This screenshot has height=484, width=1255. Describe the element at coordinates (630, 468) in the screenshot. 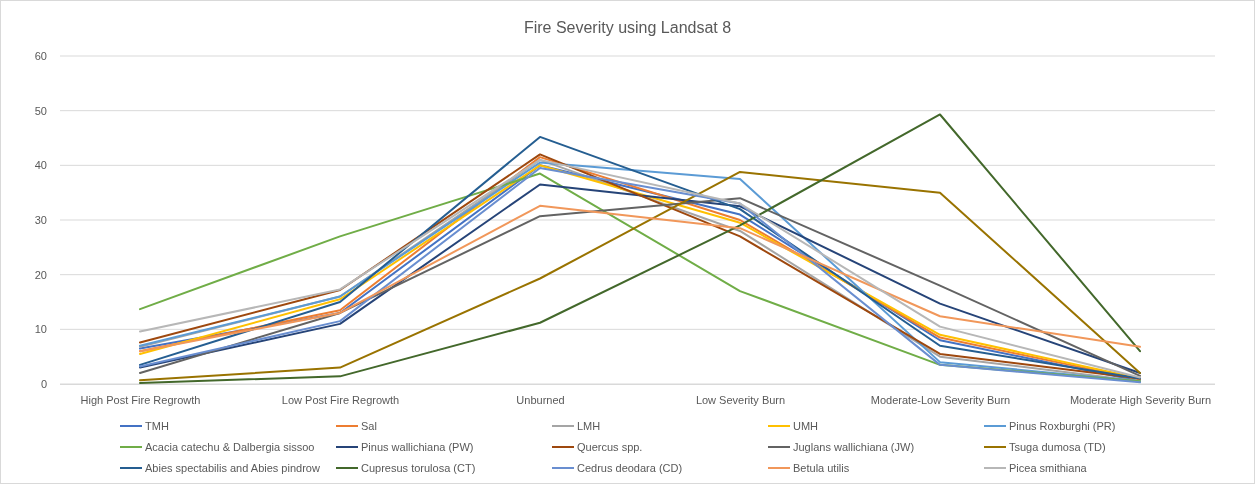

I see `legend-label: Cedrus deodara (CD)` at that location.